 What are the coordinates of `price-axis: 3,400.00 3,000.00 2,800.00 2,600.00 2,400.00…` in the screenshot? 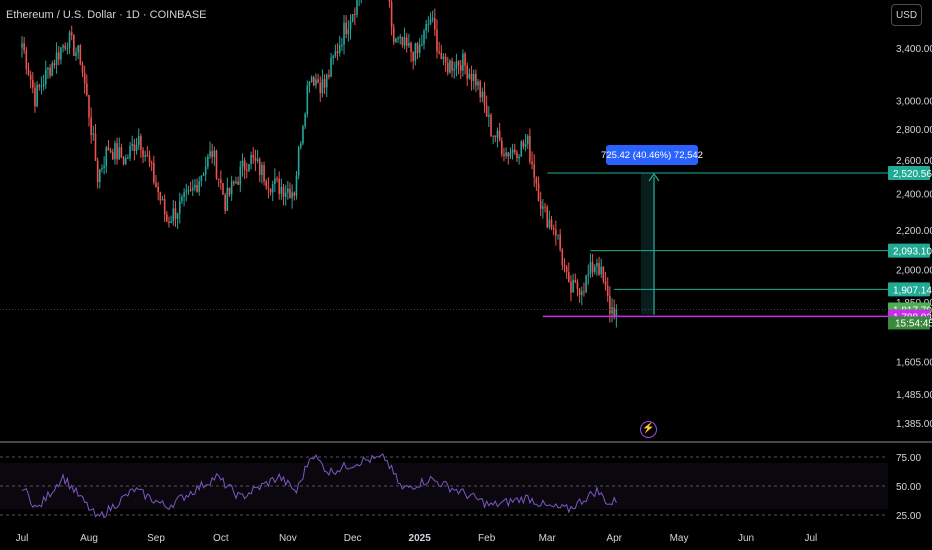 It's located at (910, 237).